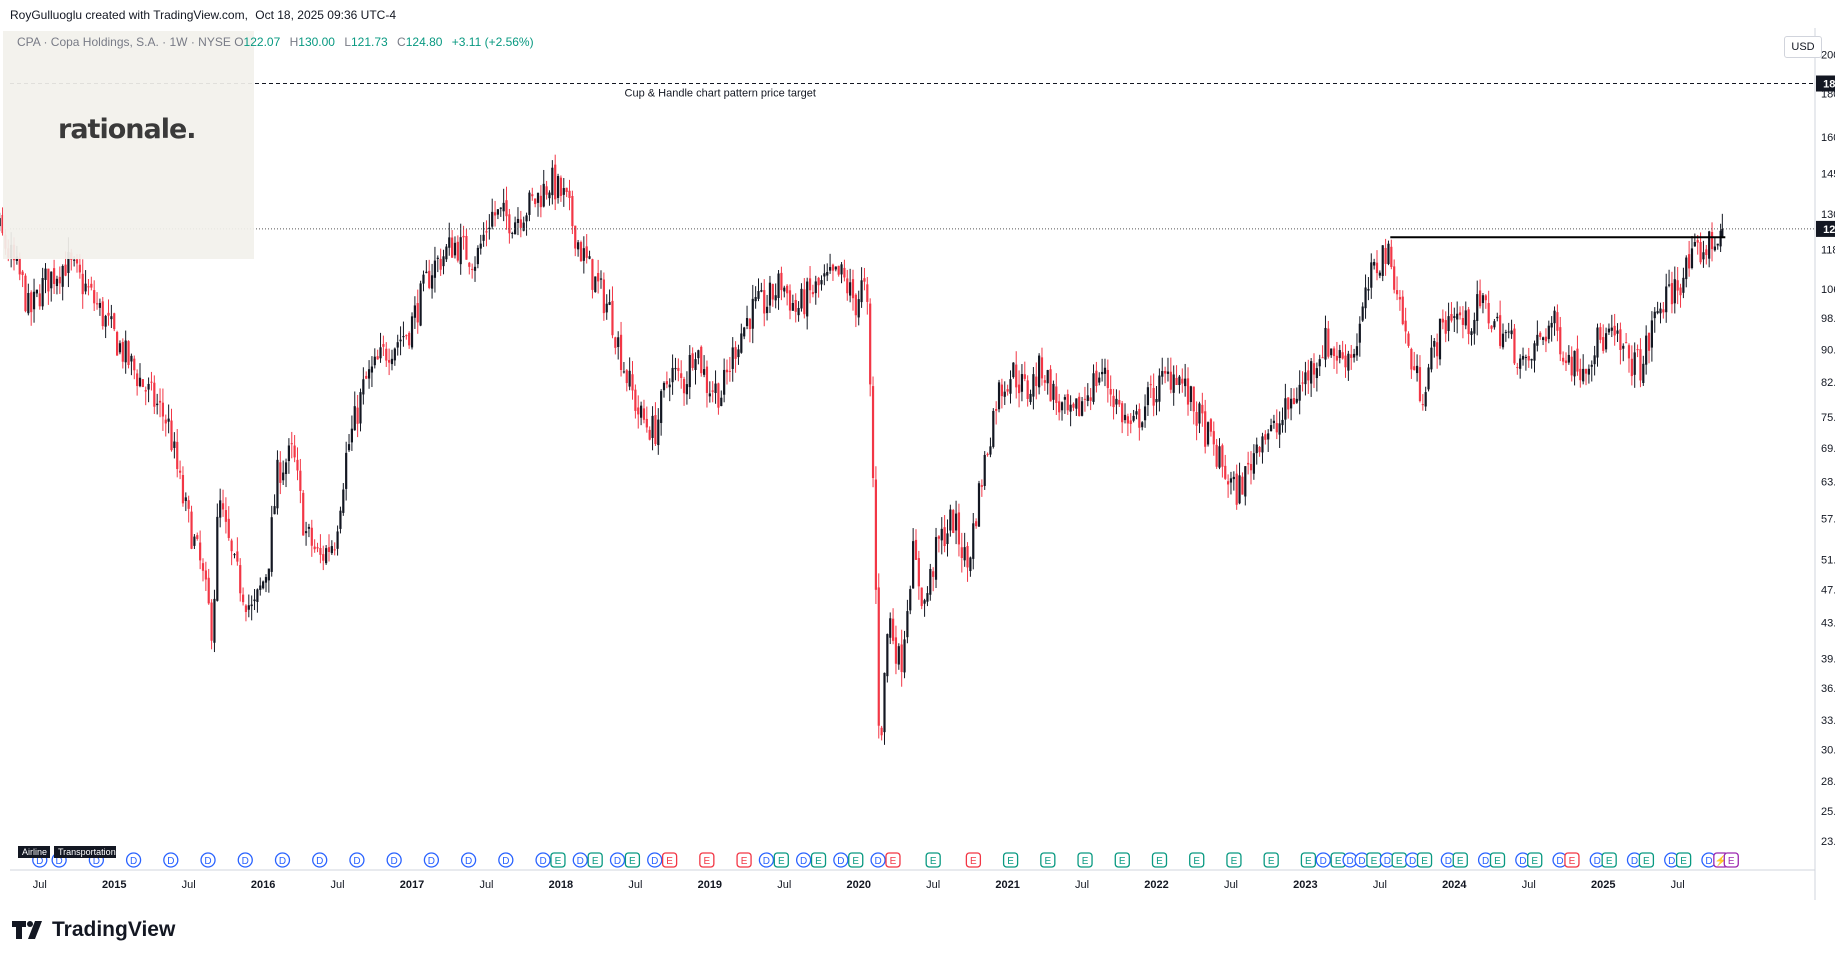 The image size is (1835, 958). What do you see at coordinates (93, 930) in the screenshot?
I see `tradingview-logo: TradingView` at bounding box center [93, 930].